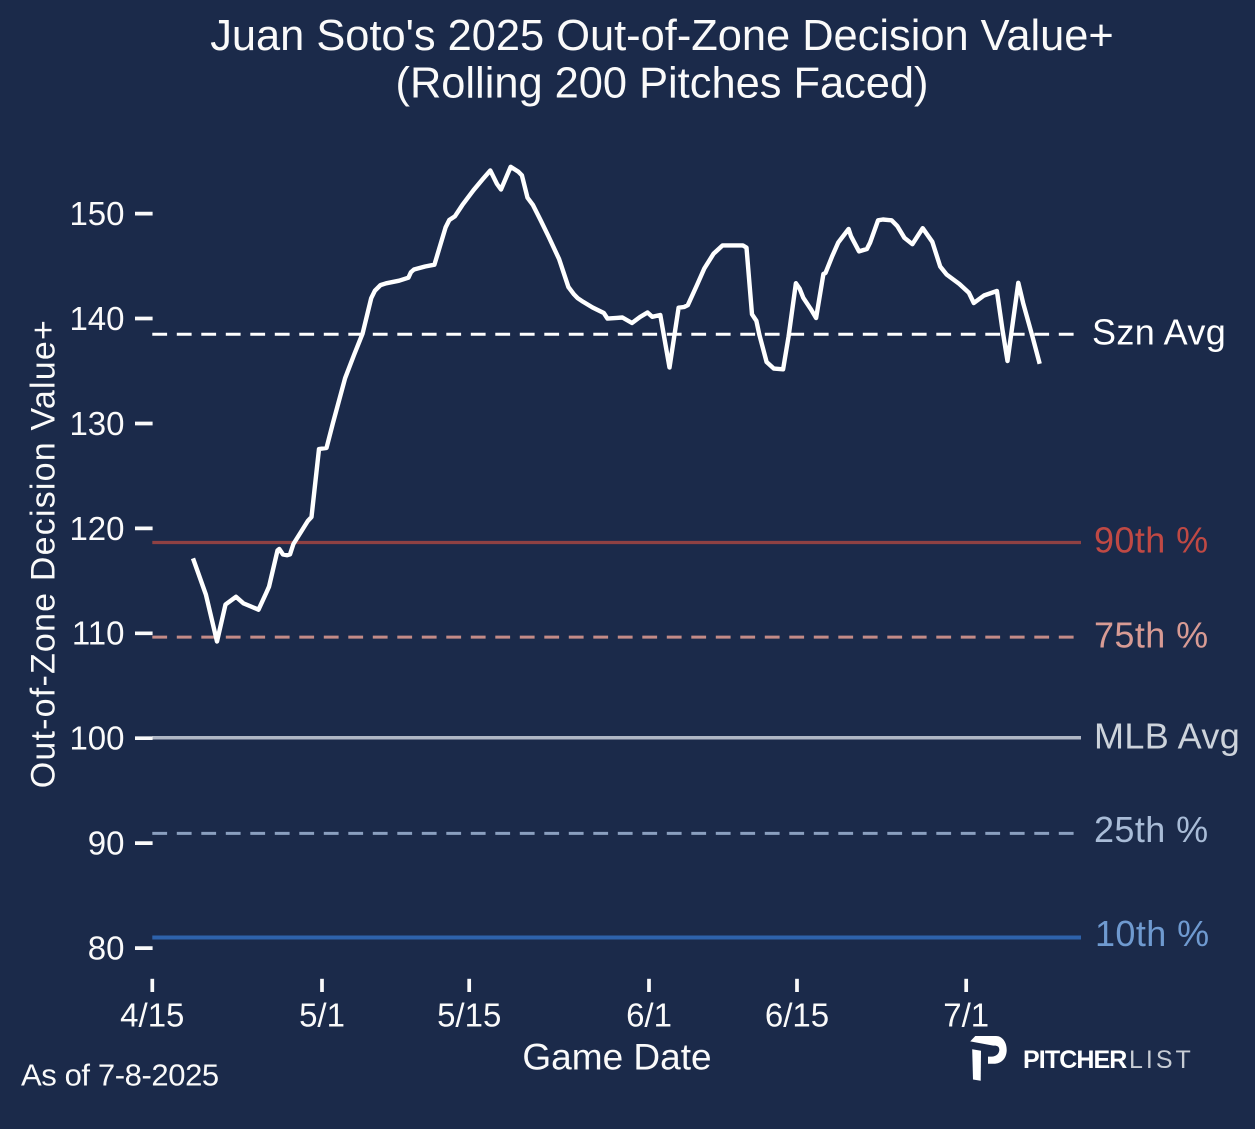 Image resolution: width=1255 pixels, height=1129 pixels. What do you see at coordinates (120, 1074) in the screenshot?
I see `svg-text: As of 7-8-2025` at bounding box center [120, 1074].